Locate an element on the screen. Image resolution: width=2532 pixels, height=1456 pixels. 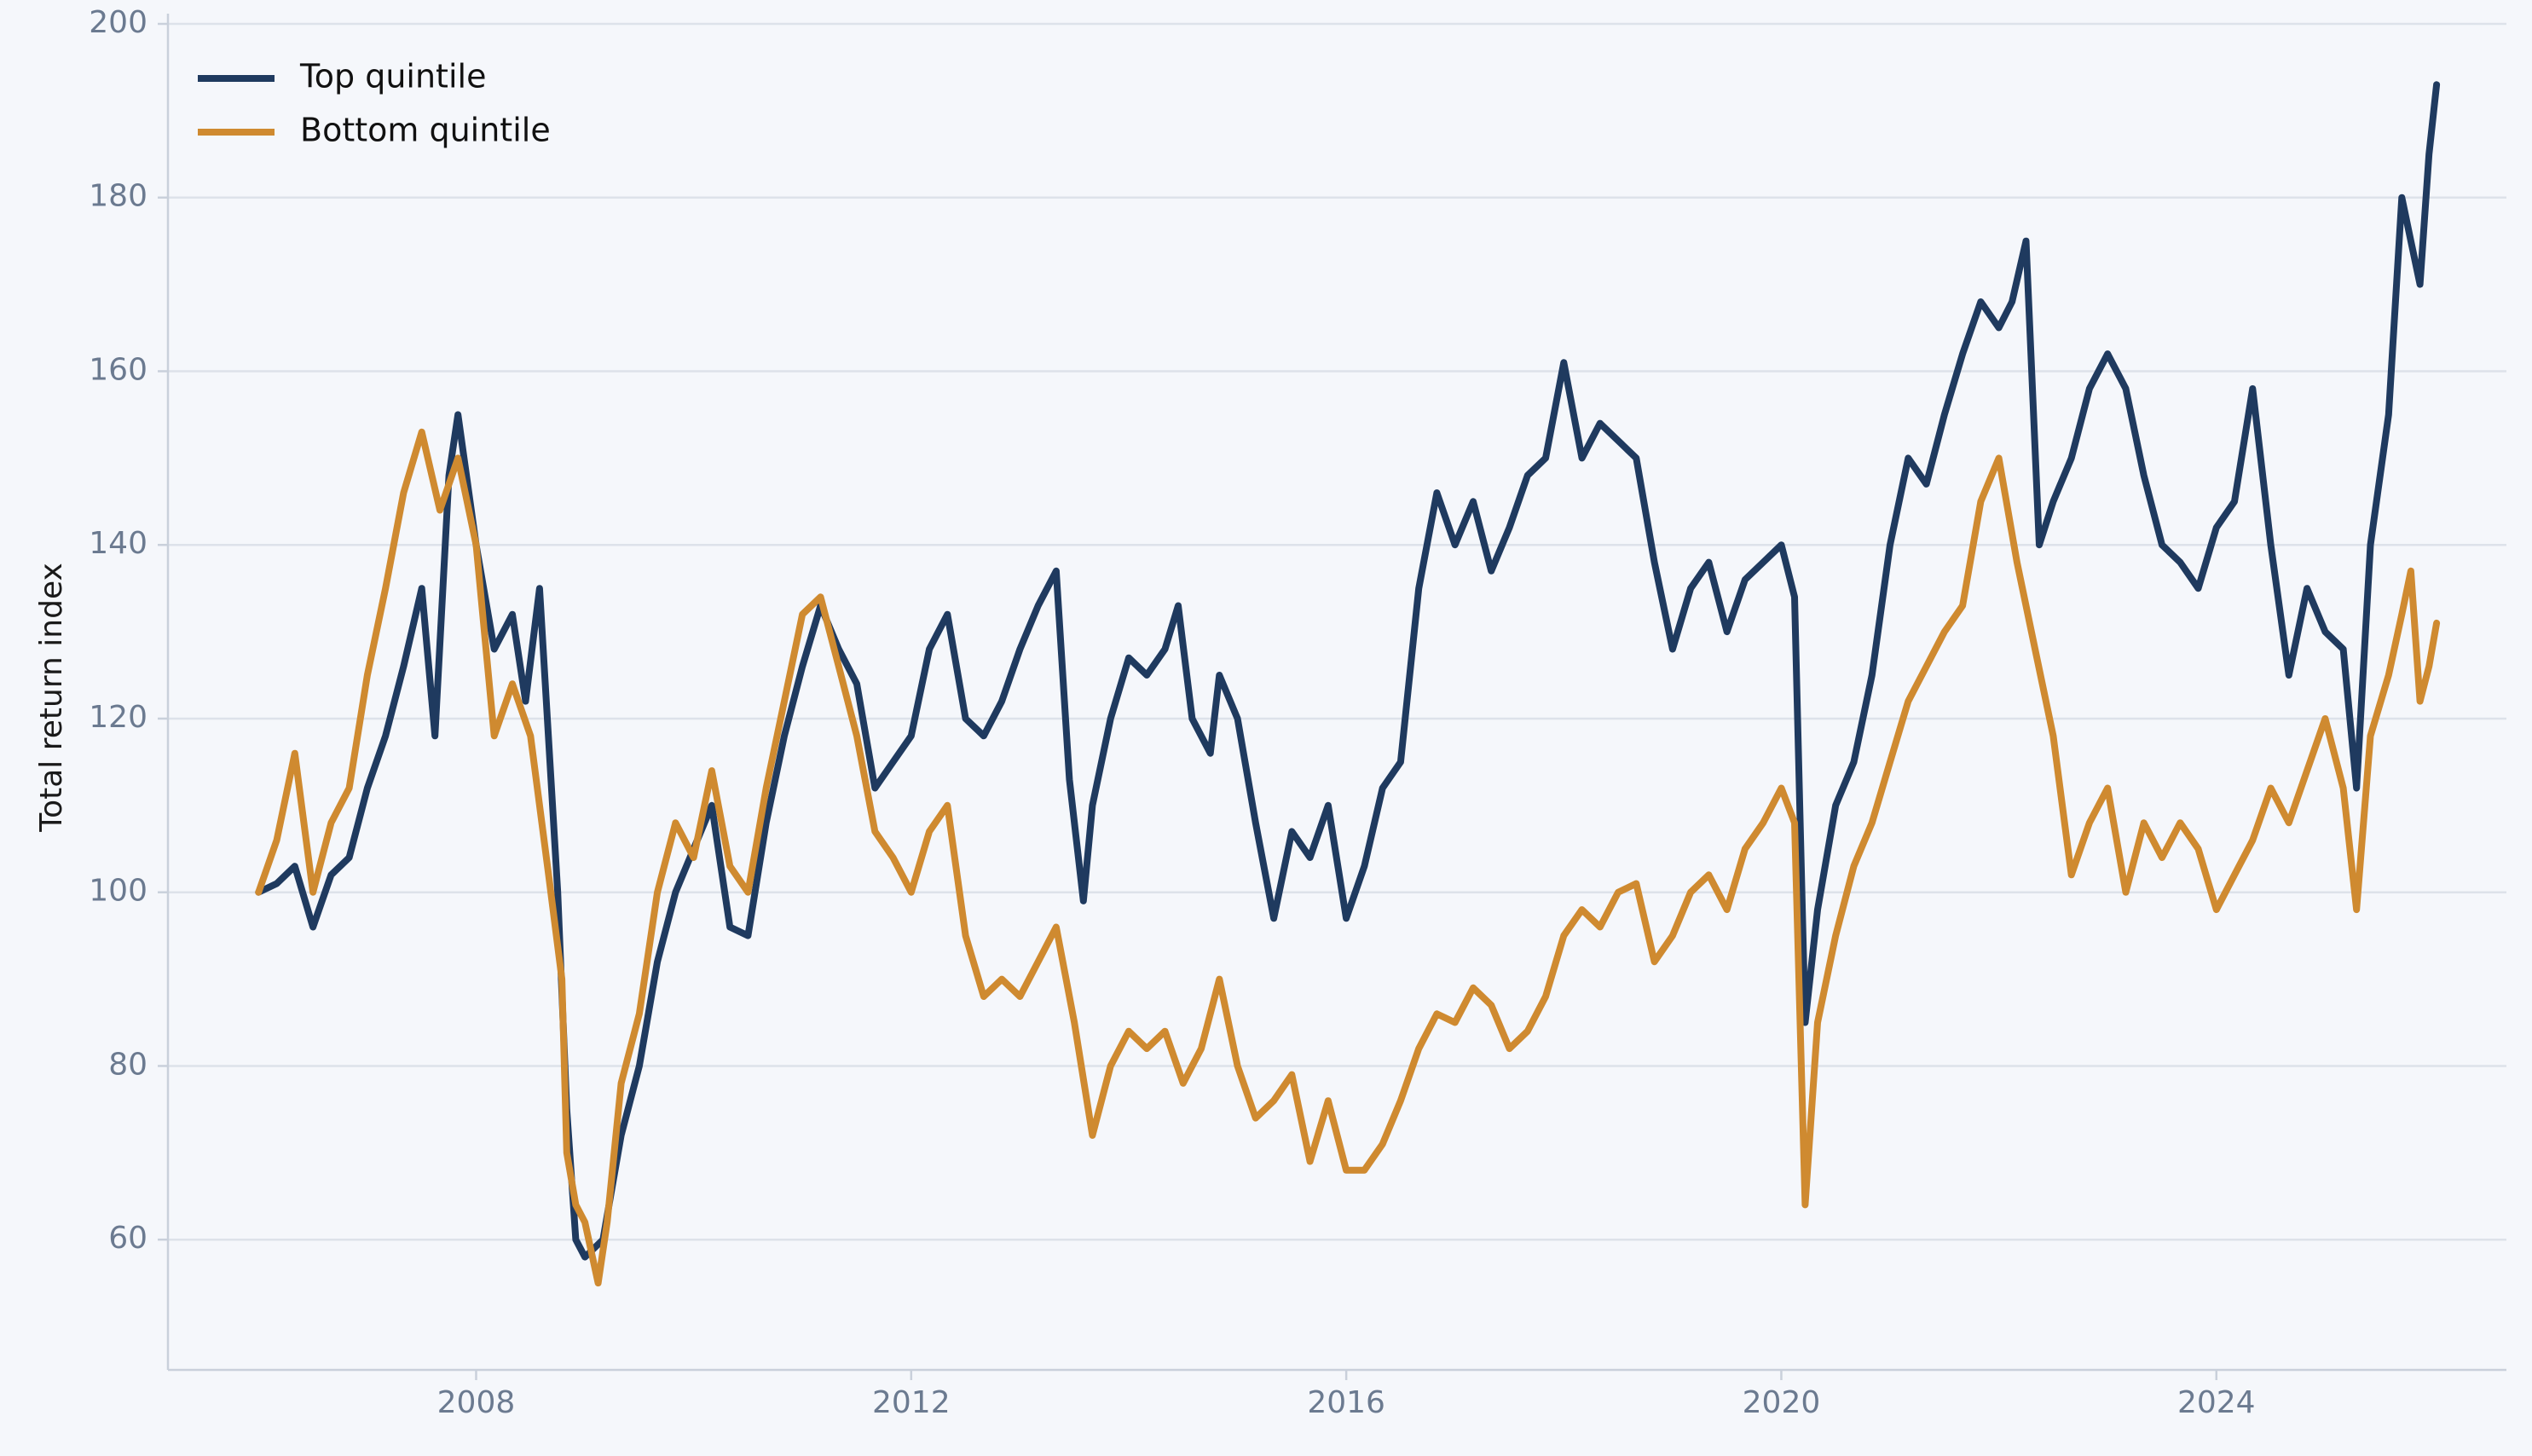
legend-label-bottom-quintile: Bottom quintile is located at coordinates (426, 130).